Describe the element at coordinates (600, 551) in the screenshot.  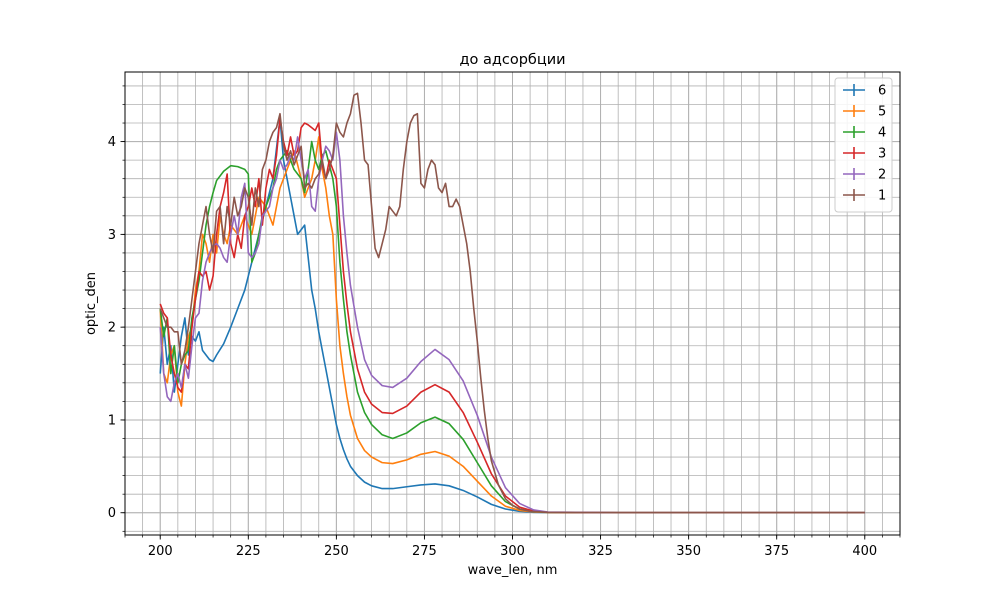
I see `x-tick-label: 325` at that location.